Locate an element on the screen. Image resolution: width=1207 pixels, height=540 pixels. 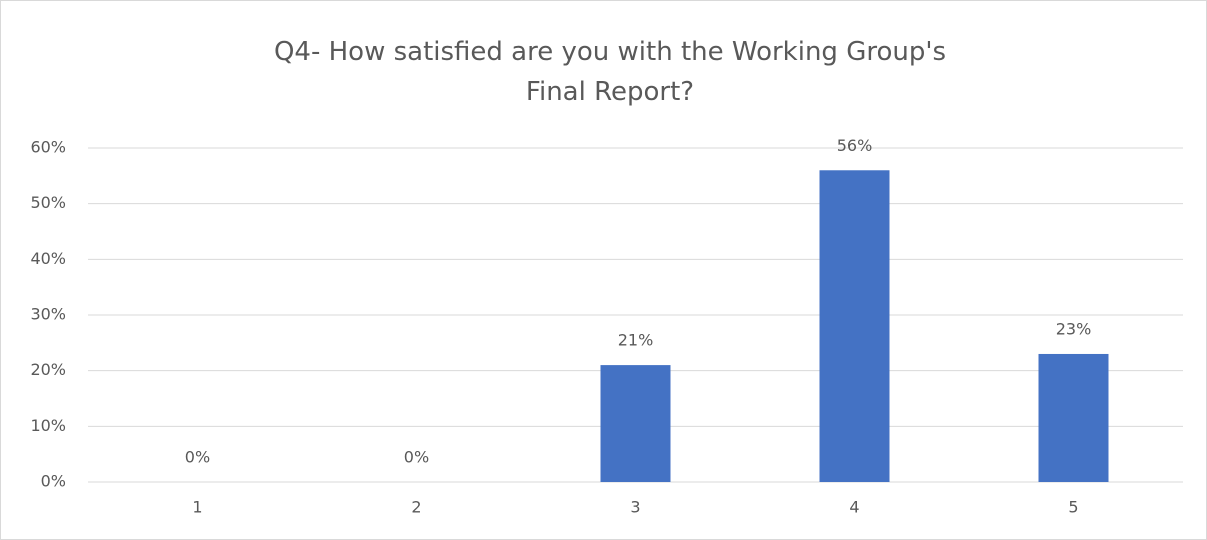
x-tick-label: 2 is located at coordinates (416, 507).